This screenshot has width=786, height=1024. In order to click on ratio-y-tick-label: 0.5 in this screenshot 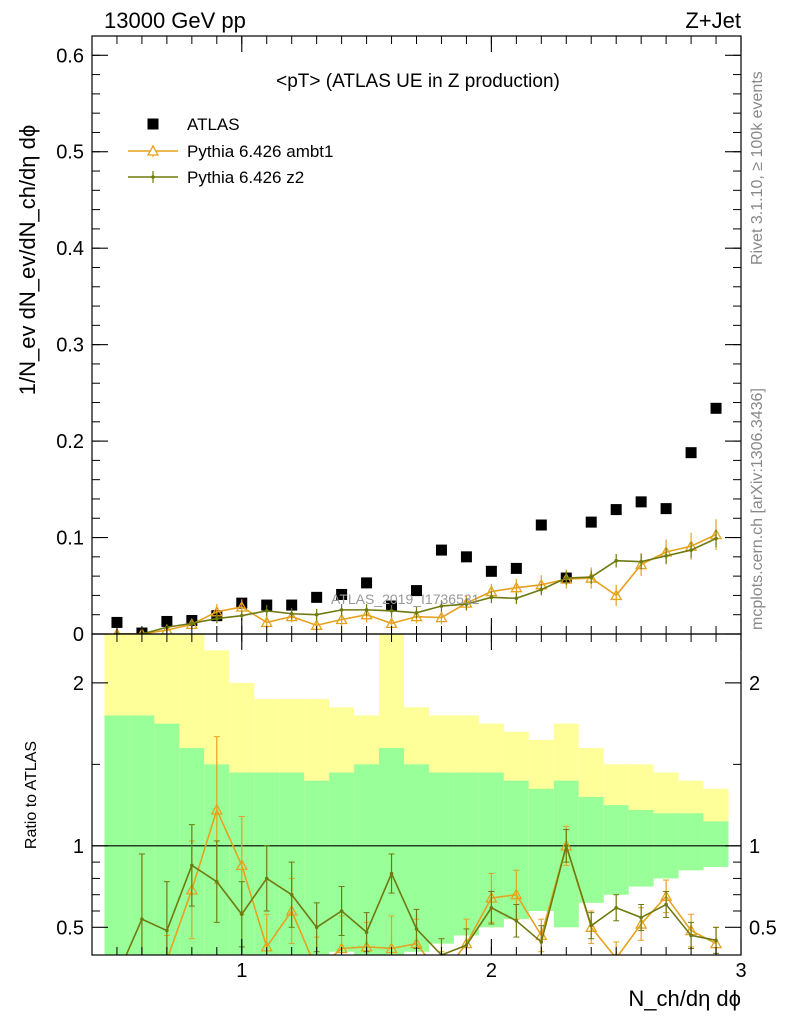, I will do `click(70, 928)`.